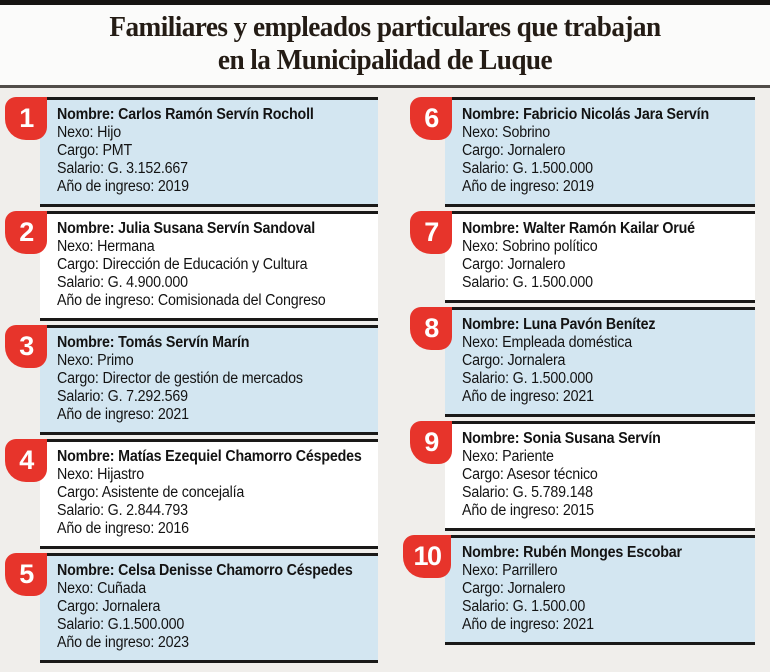 This screenshot has height=672, width=770. I want to click on page-title-line-2: en la Municipalidad de Luque, so click(385, 60).